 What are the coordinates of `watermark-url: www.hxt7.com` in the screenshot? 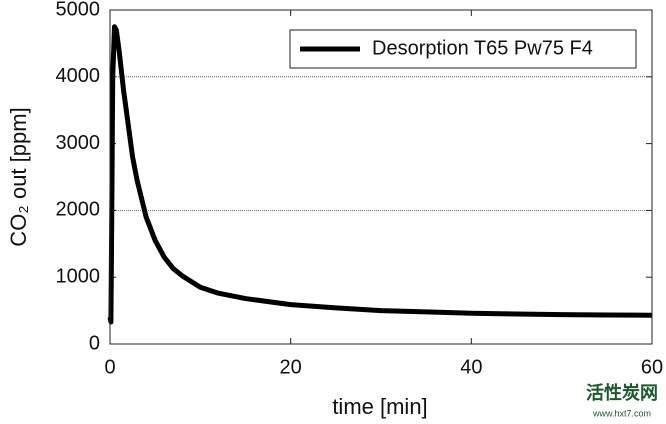 It's located at (621, 413).